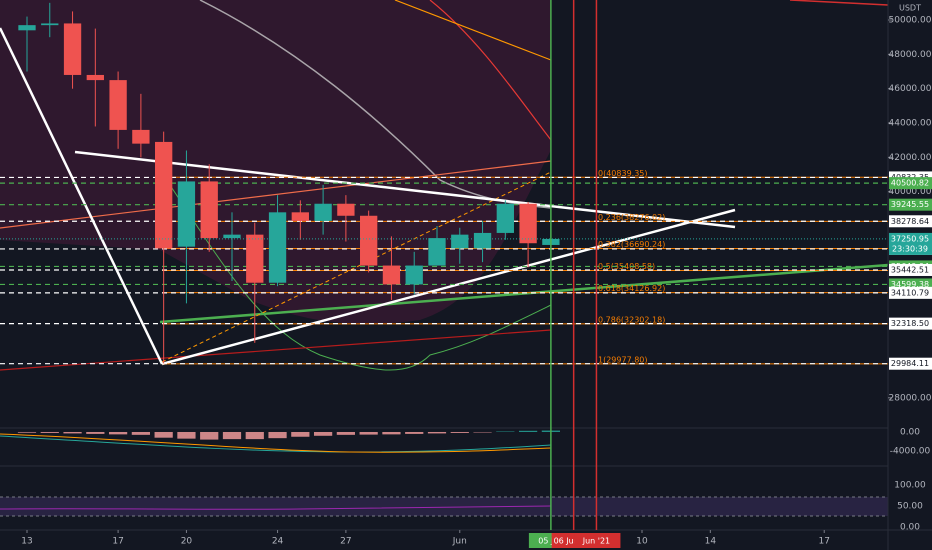 This screenshot has height=550, width=932. Describe the element at coordinates (910, 89) in the screenshot. I see `y-tick-label: 46000.00` at that location.